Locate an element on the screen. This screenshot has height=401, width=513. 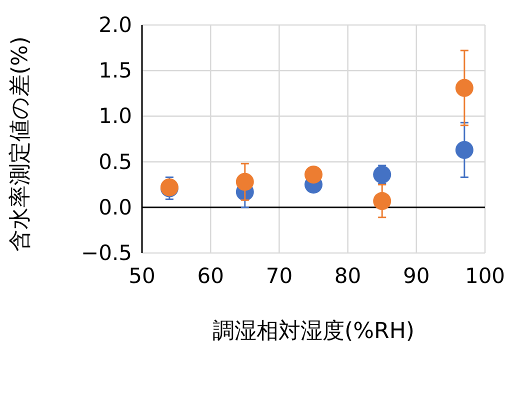
x-axis-title: 調湿相対湿度(%RH) is located at coordinates (313, 331).